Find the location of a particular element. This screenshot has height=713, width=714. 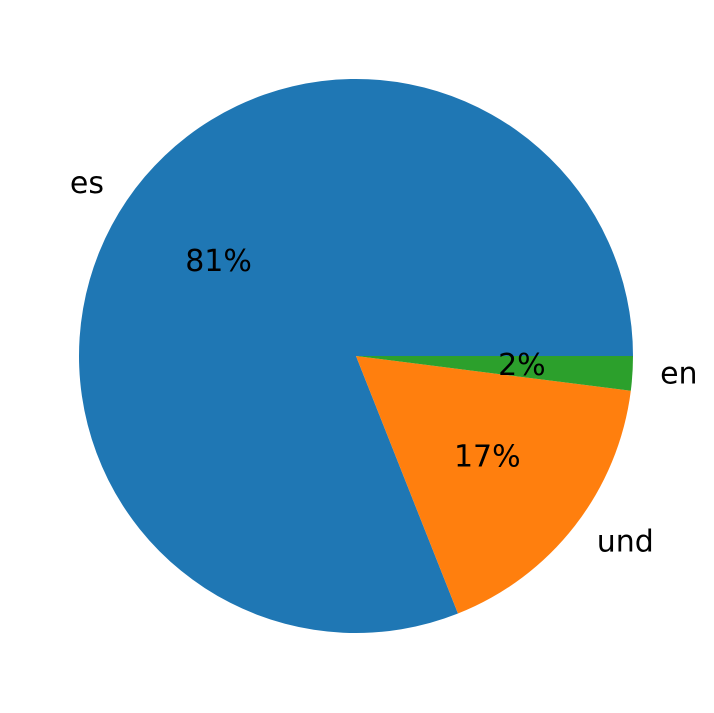

slice-label: es is located at coordinates (87, 183).